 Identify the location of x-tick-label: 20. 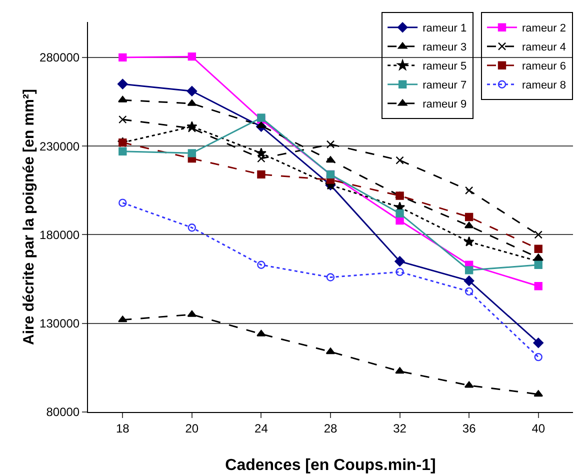
(192, 428).